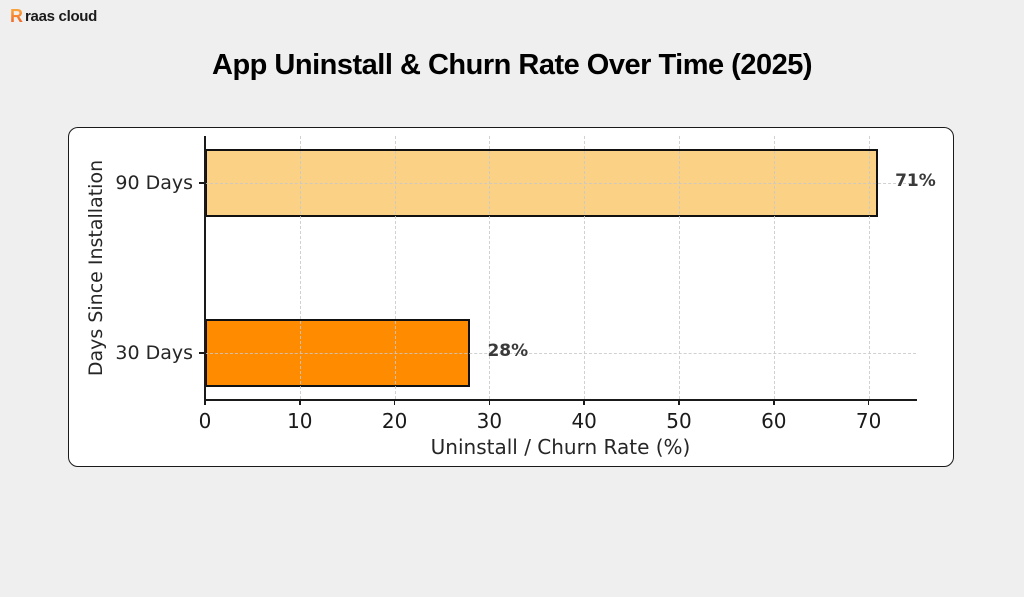 The height and width of the screenshot is (597, 1024). What do you see at coordinates (16, 16) in the screenshot?
I see `raas-cloud-logo-icon: R` at bounding box center [16, 16].